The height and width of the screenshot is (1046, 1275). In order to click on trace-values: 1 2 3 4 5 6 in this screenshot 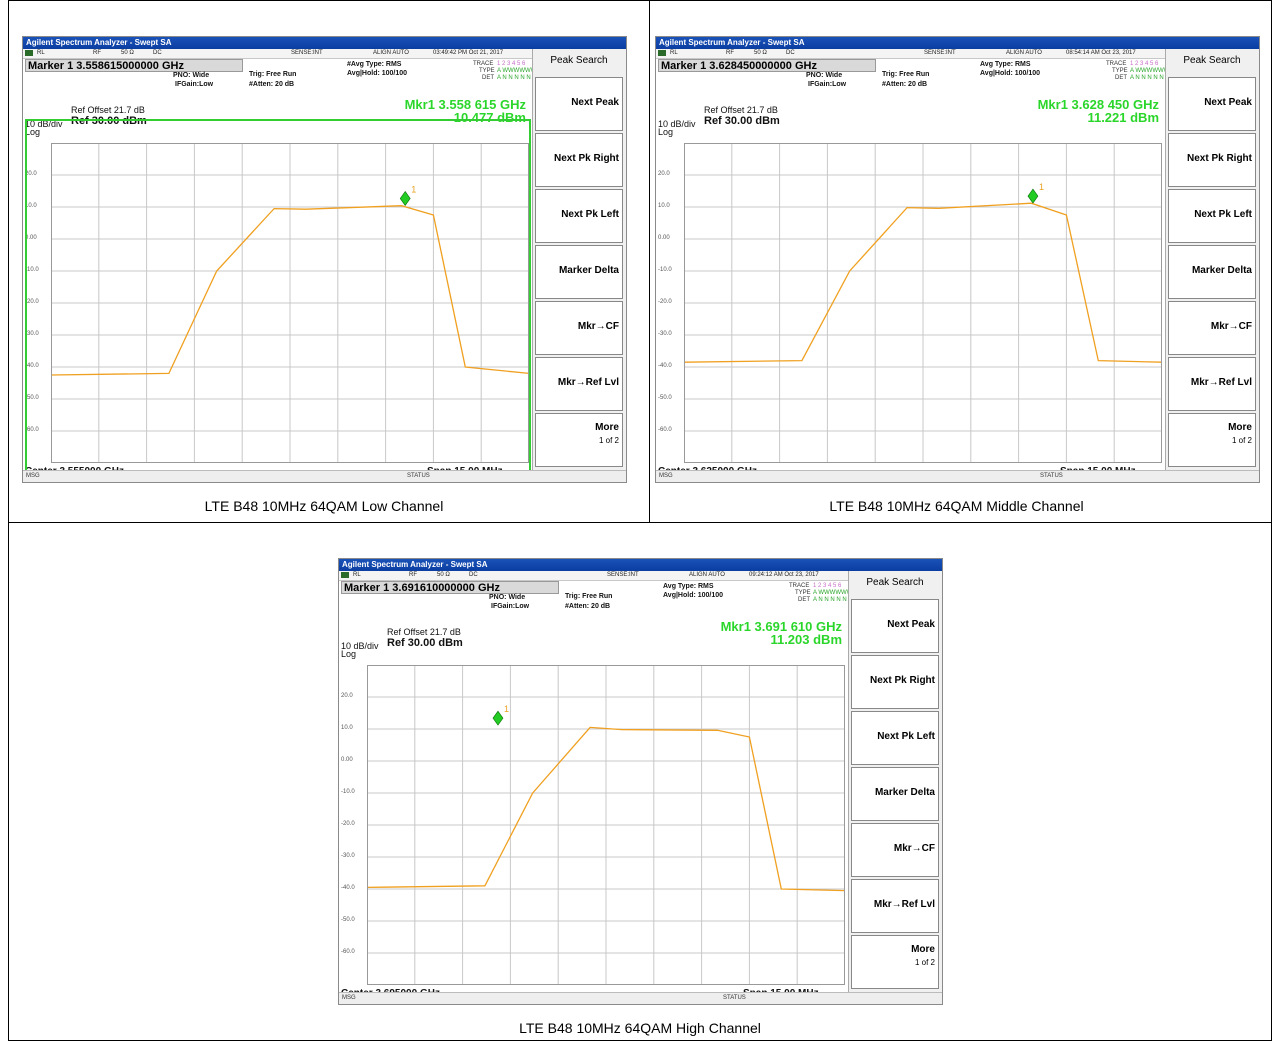, I will do `click(1144, 64)`.